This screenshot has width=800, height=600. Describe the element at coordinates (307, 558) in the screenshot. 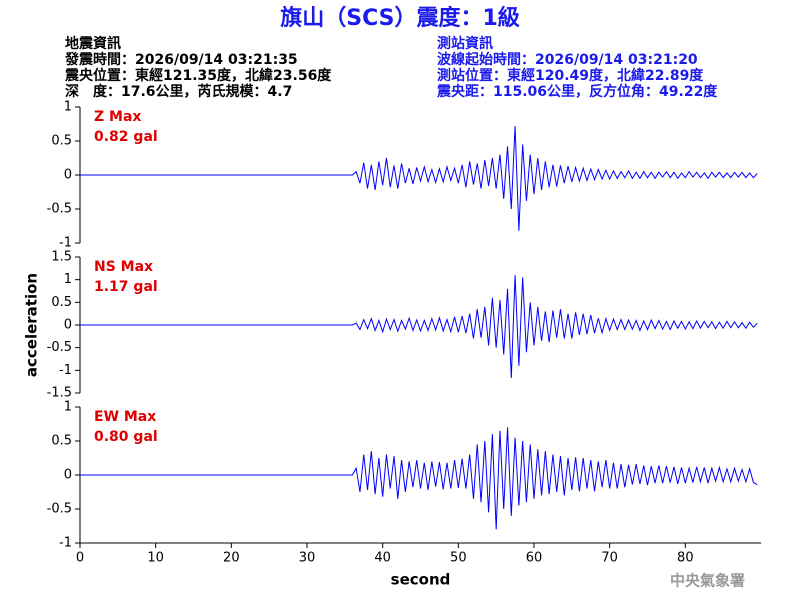

I see `x-tick-label: 30` at that location.